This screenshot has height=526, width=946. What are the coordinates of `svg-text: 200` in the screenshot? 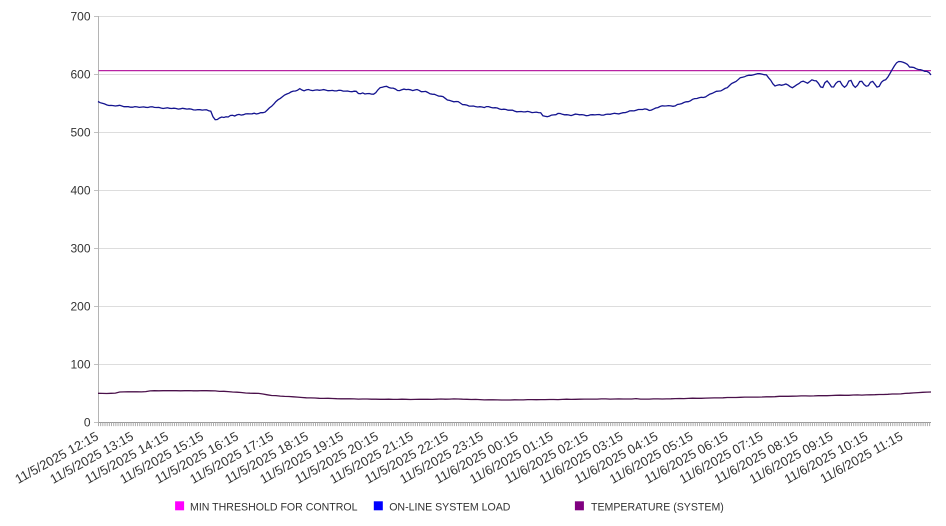 It's located at (80, 307).